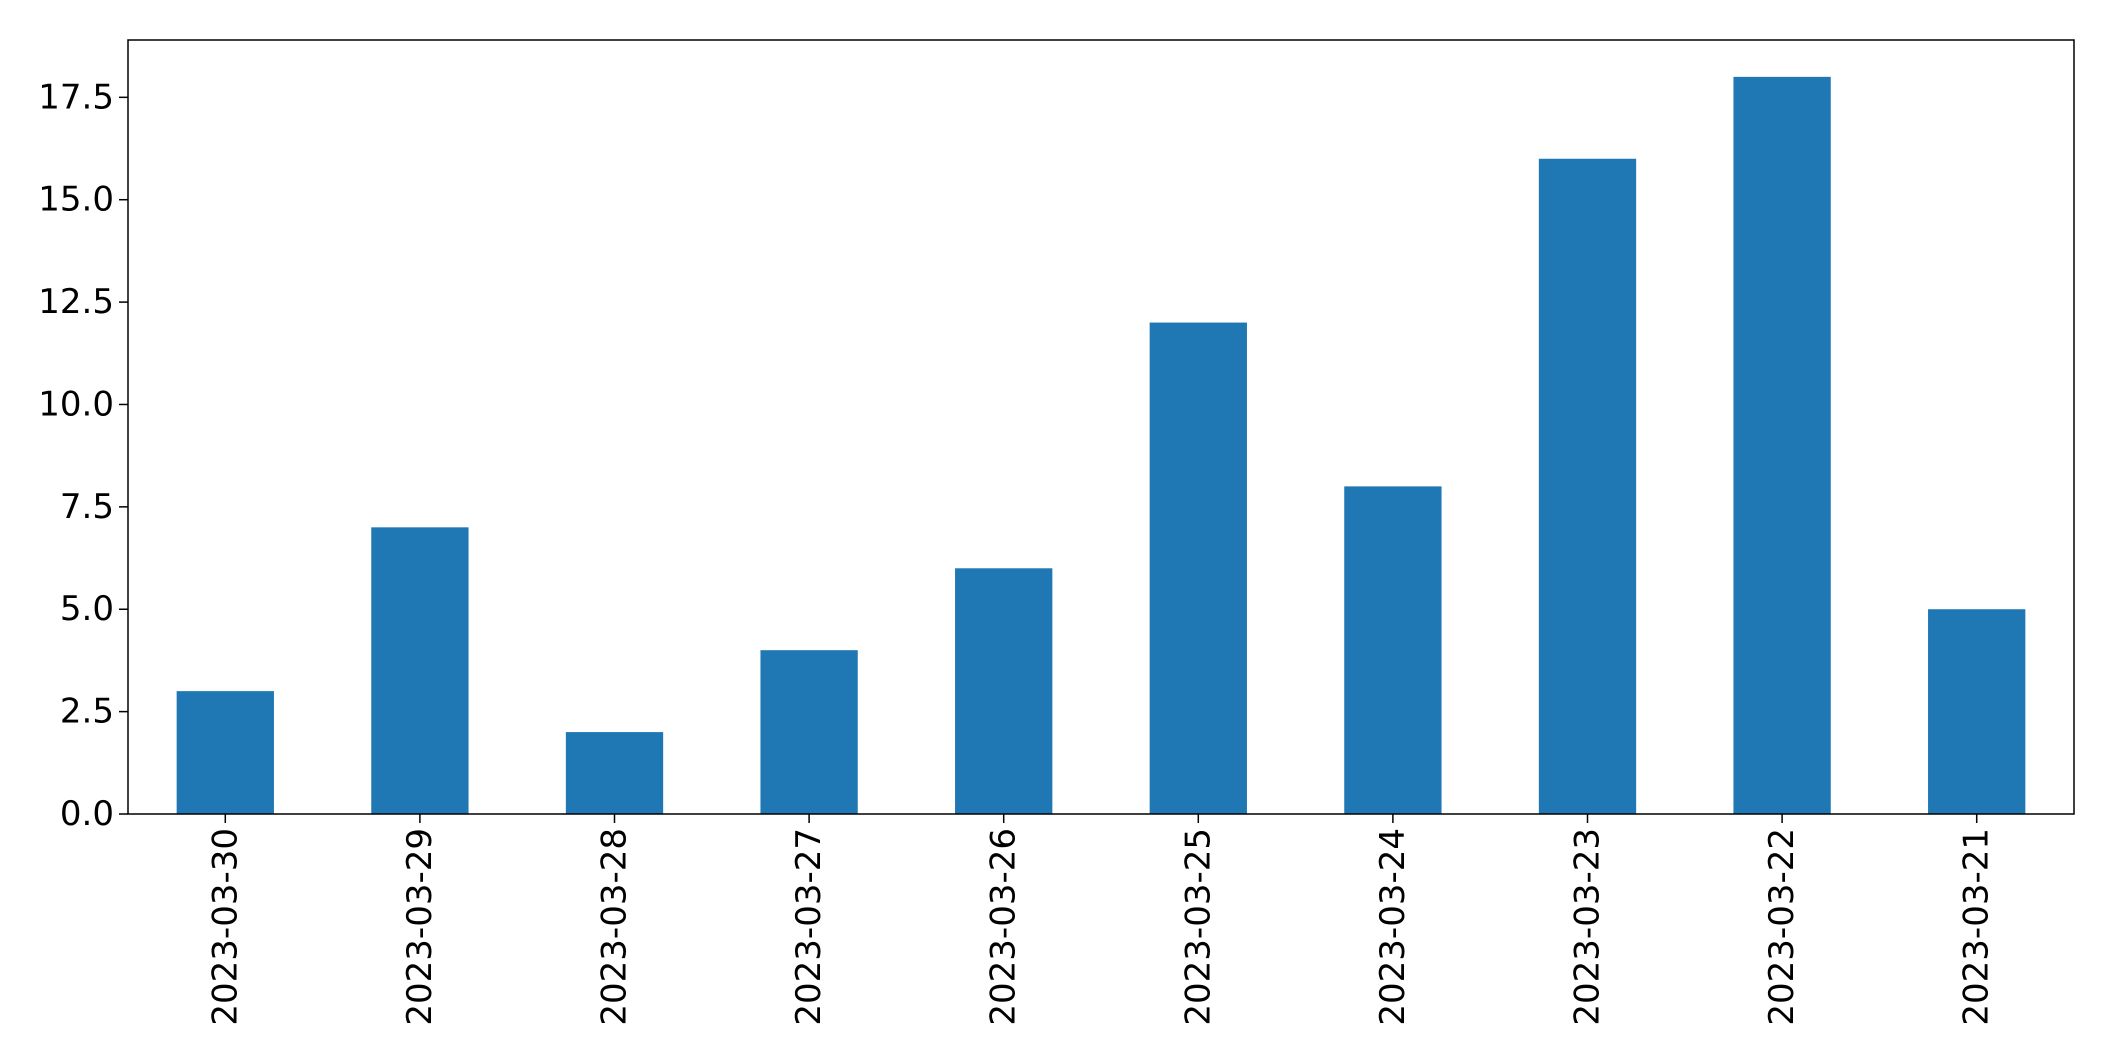 The height and width of the screenshot is (1061, 2104). What do you see at coordinates (615, 927) in the screenshot?
I see `x-tick-label: 2023-03-28` at bounding box center [615, 927].